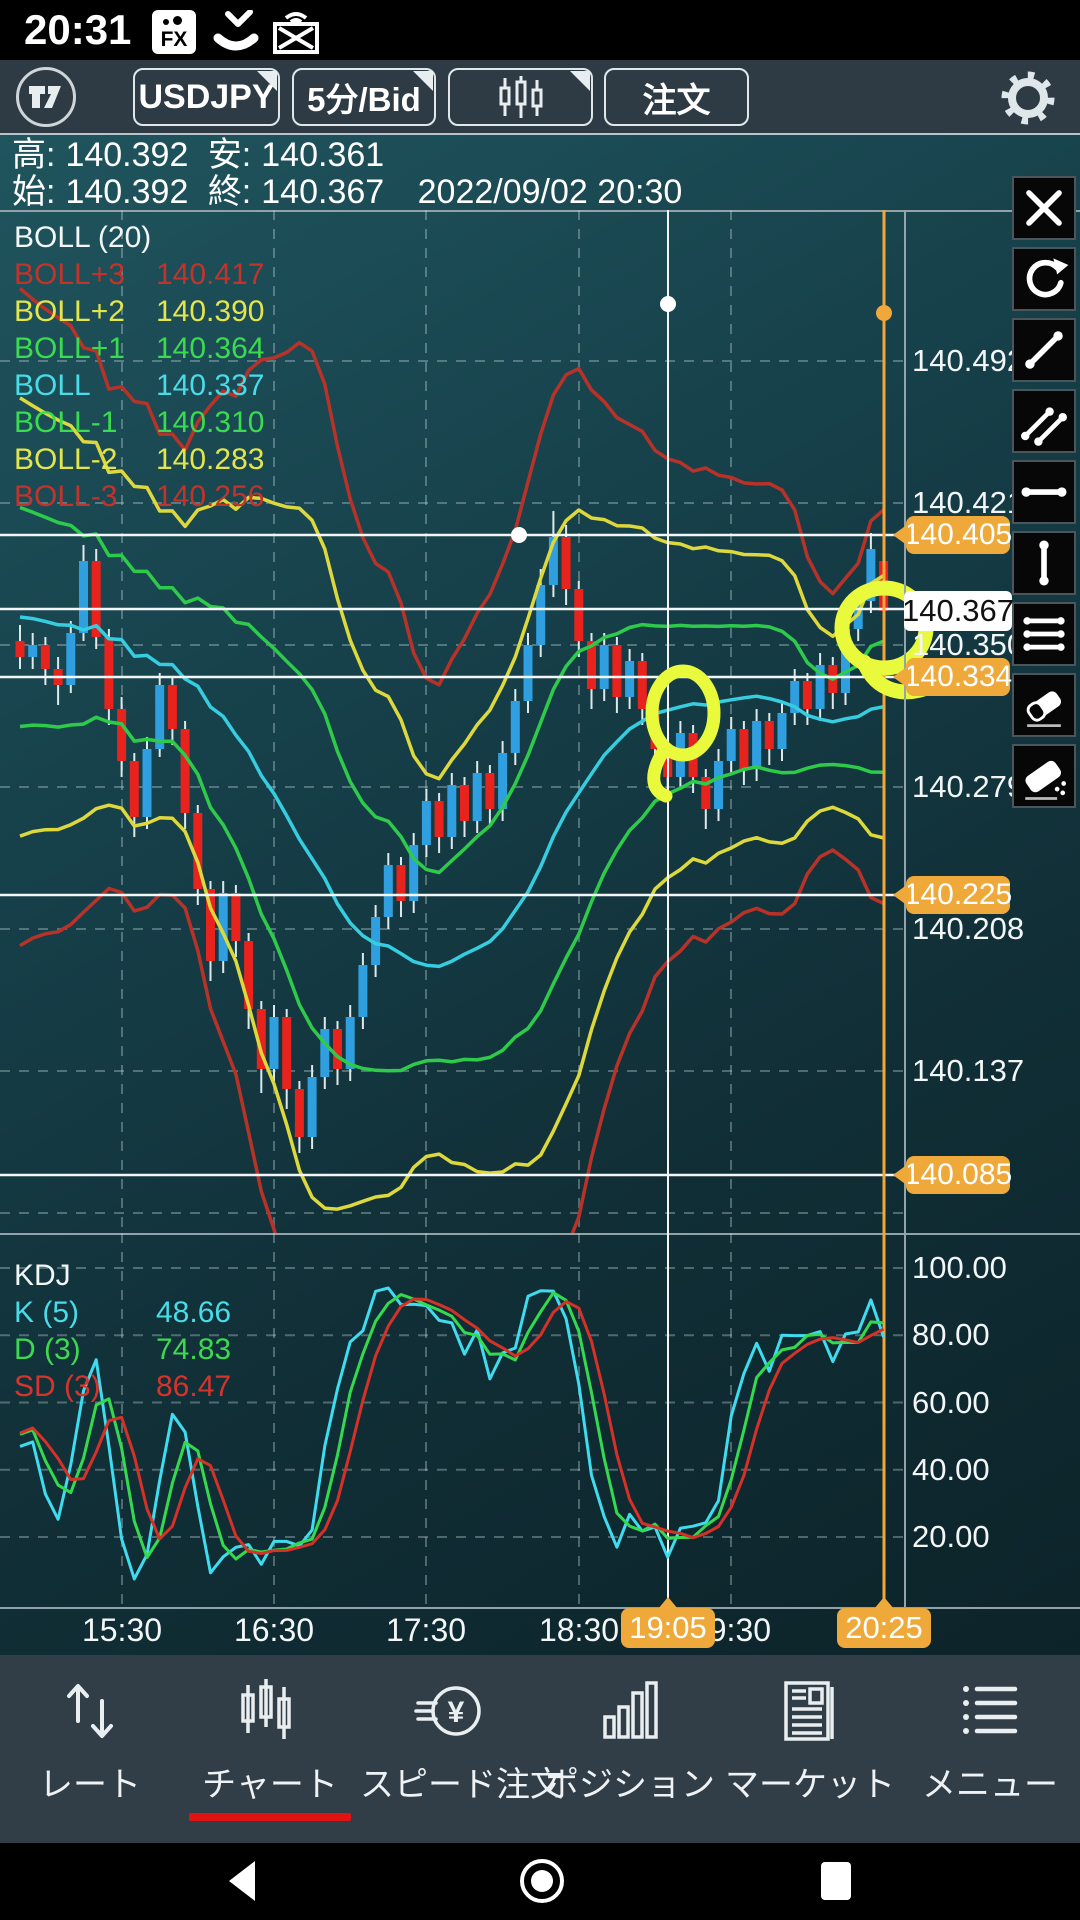 Image resolution: width=1080 pixels, height=1920 pixels. I want to click on price-tick: 140.208, so click(968, 928).